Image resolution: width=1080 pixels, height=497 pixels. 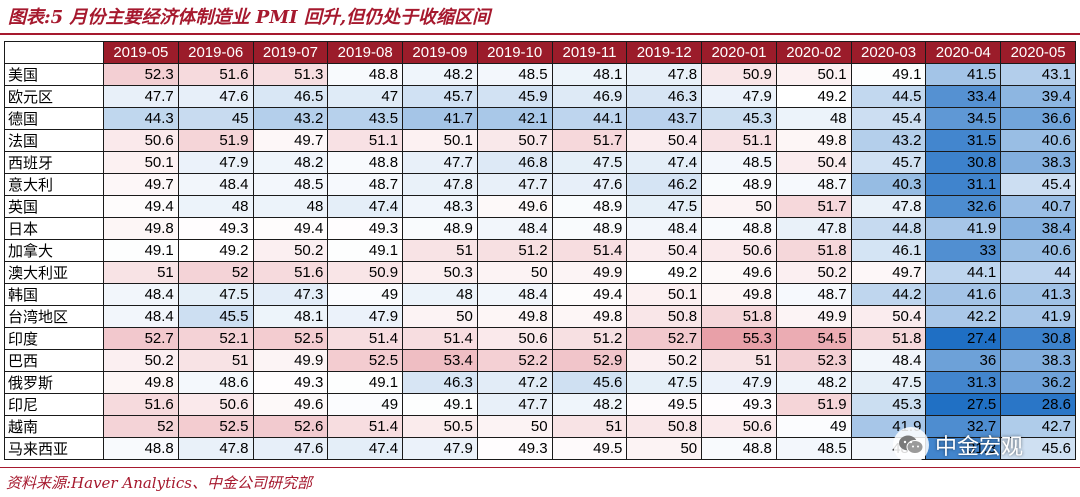 I want to click on heatmap-cell: 48.8, so click(x=739, y=228).